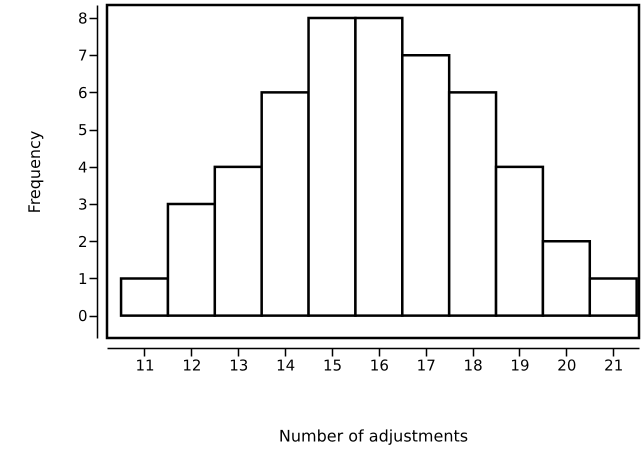 The height and width of the screenshot is (465, 641). Describe the element at coordinates (238, 365) in the screenshot. I see `x-tick-label: 13` at that location.